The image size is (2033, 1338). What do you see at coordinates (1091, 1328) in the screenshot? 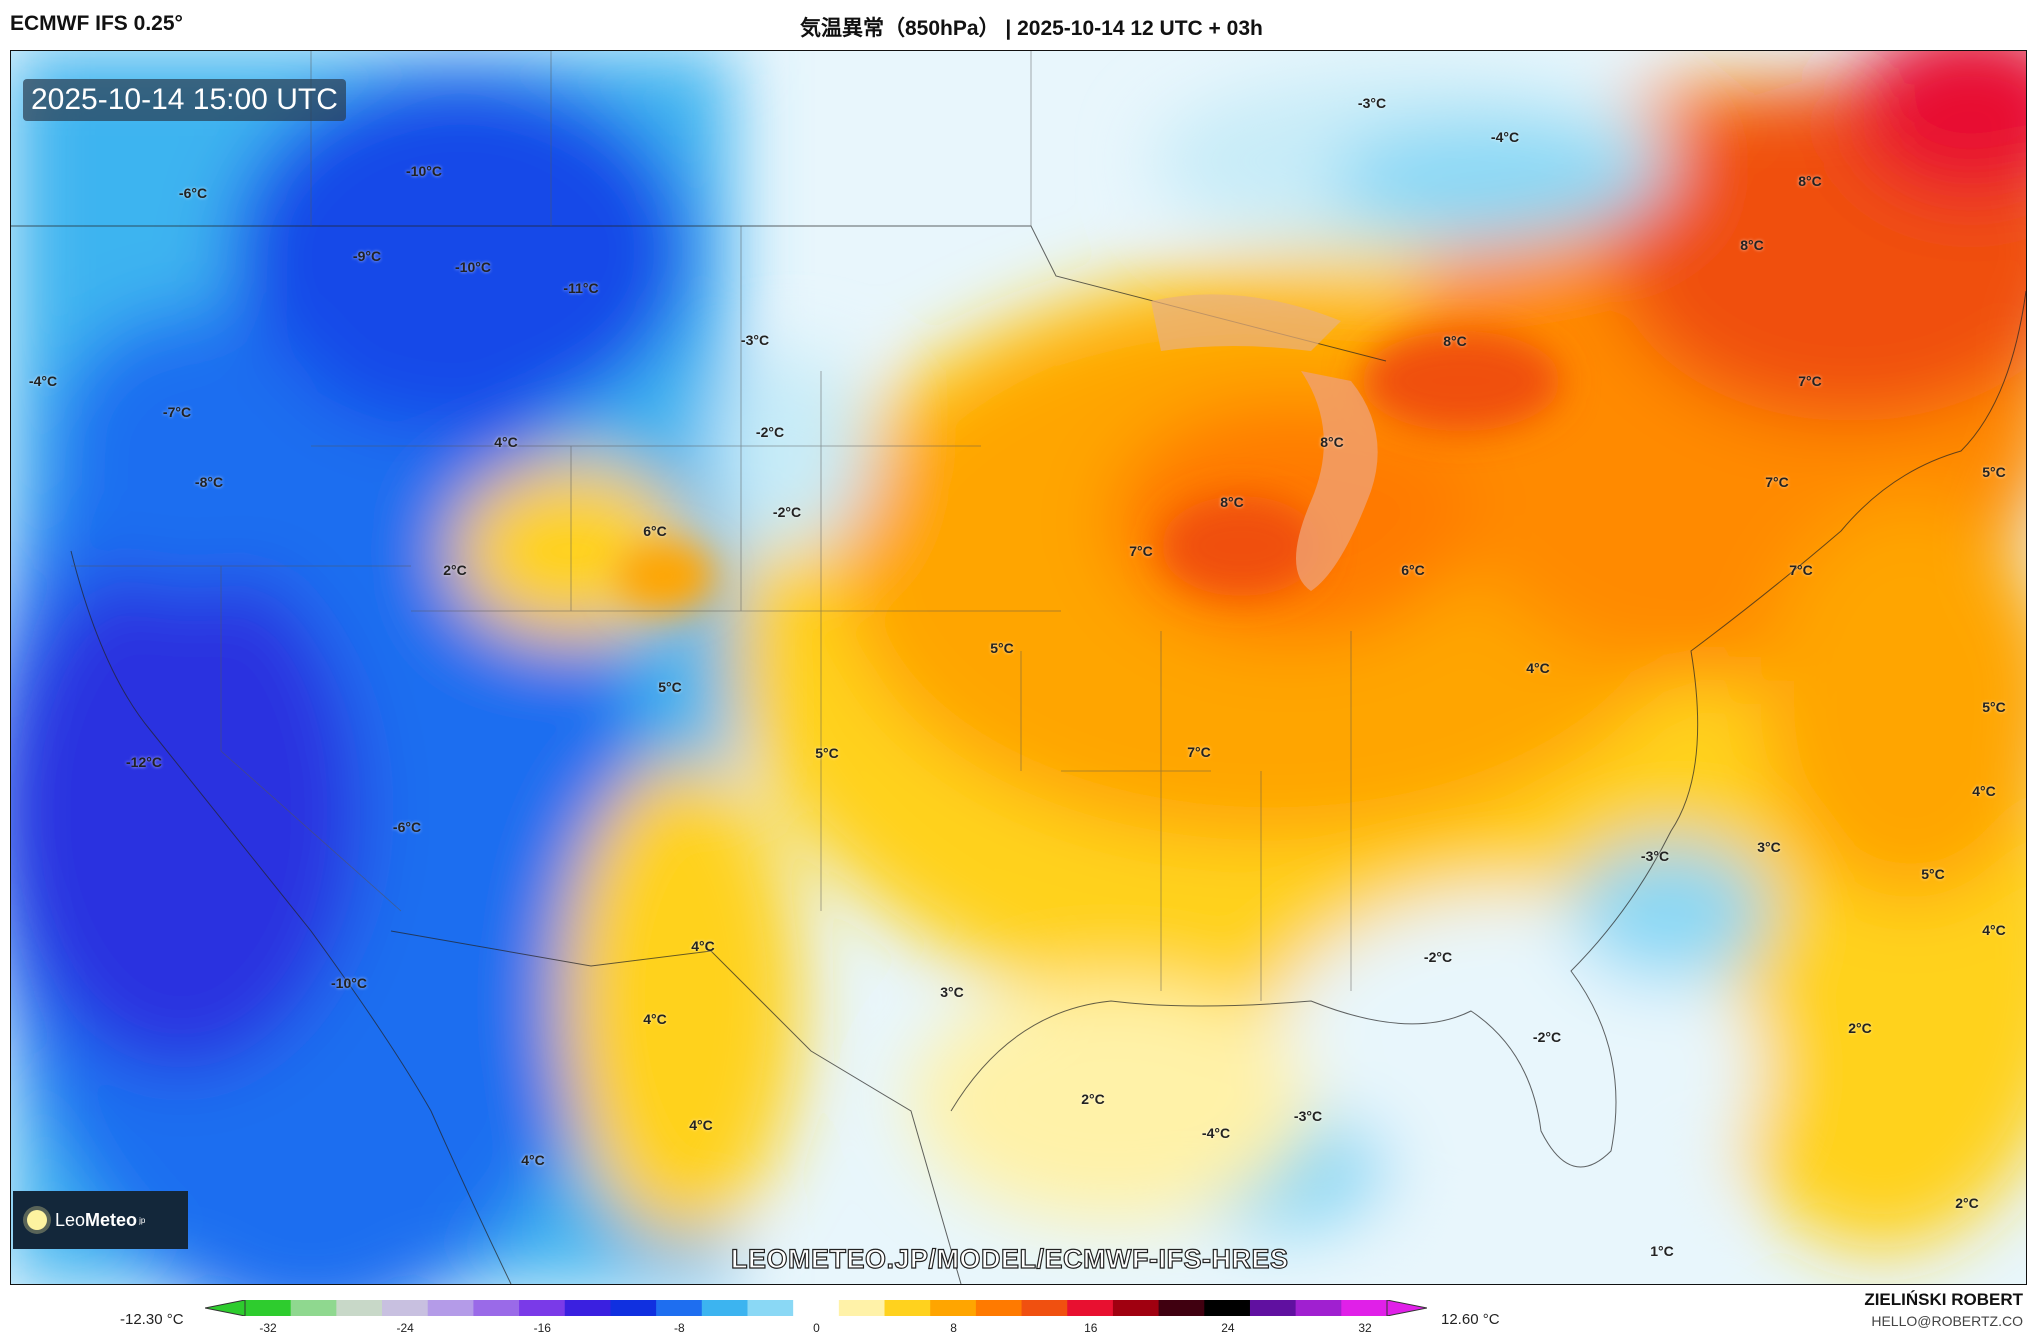
I see `colorbar-tick-label: 16` at bounding box center [1091, 1328].